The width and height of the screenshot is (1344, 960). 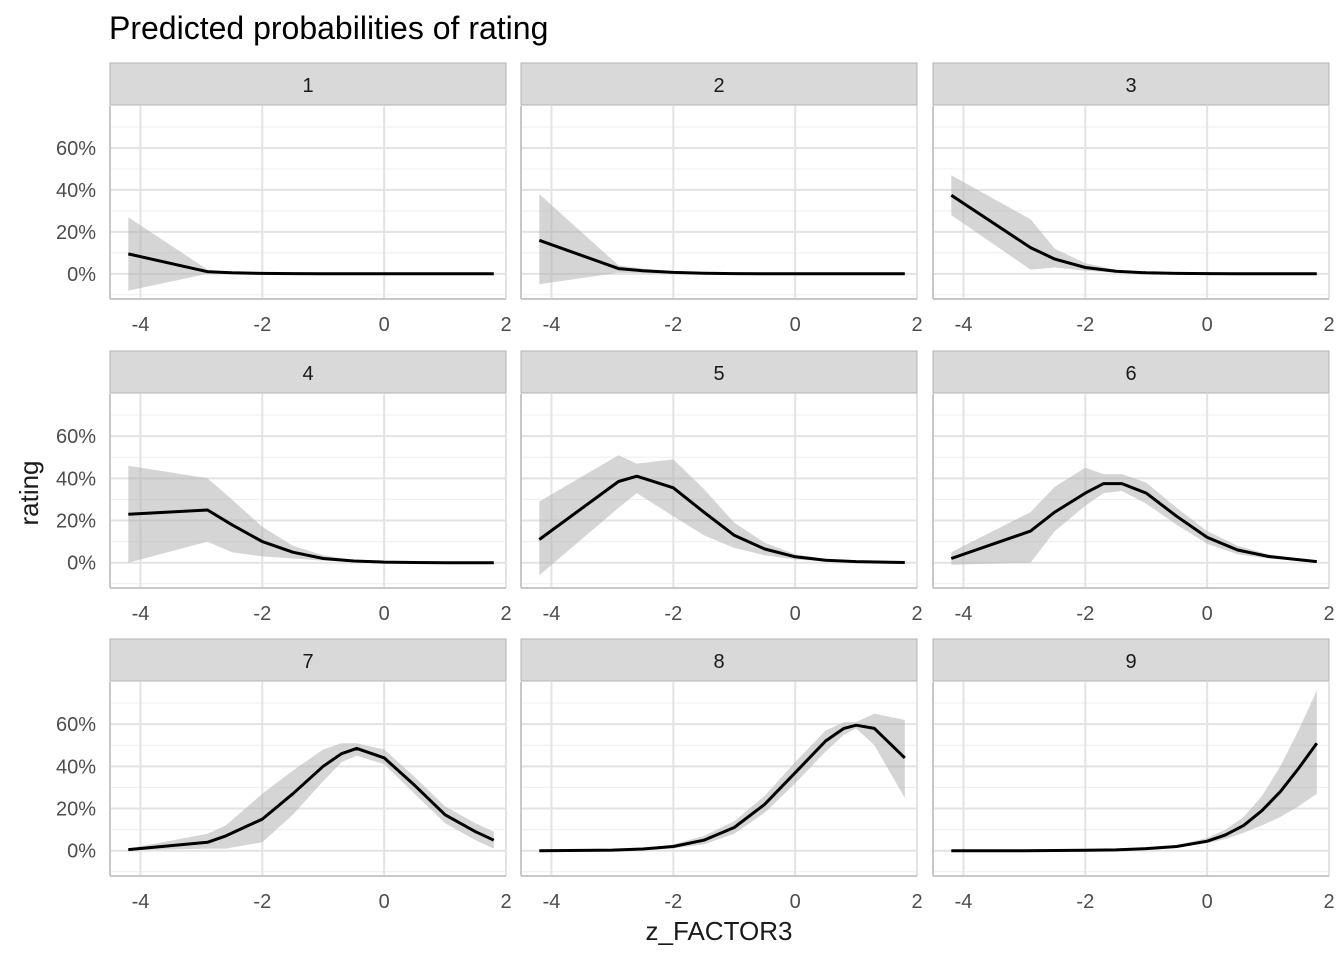 What do you see at coordinates (328, 28) in the screenshot?
I see `chart-title: Predicted probabilities of rating` at bounding box center [328, 28].